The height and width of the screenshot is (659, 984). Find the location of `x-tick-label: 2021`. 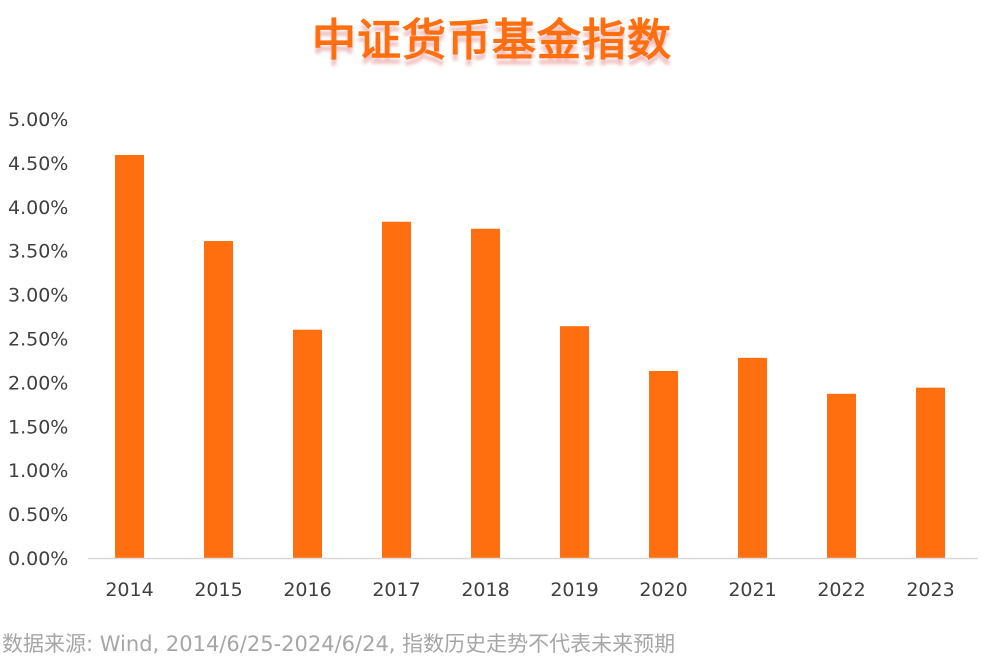

x-tick-label: 2021 is located at coordinates (752, 590).